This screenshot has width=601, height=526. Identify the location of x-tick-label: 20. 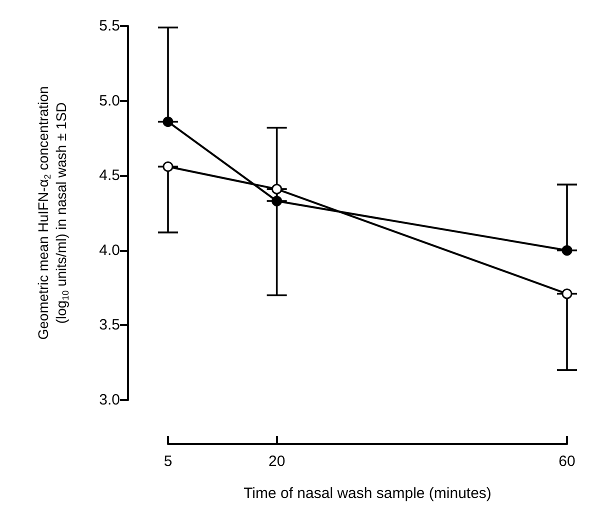
(277, 461).